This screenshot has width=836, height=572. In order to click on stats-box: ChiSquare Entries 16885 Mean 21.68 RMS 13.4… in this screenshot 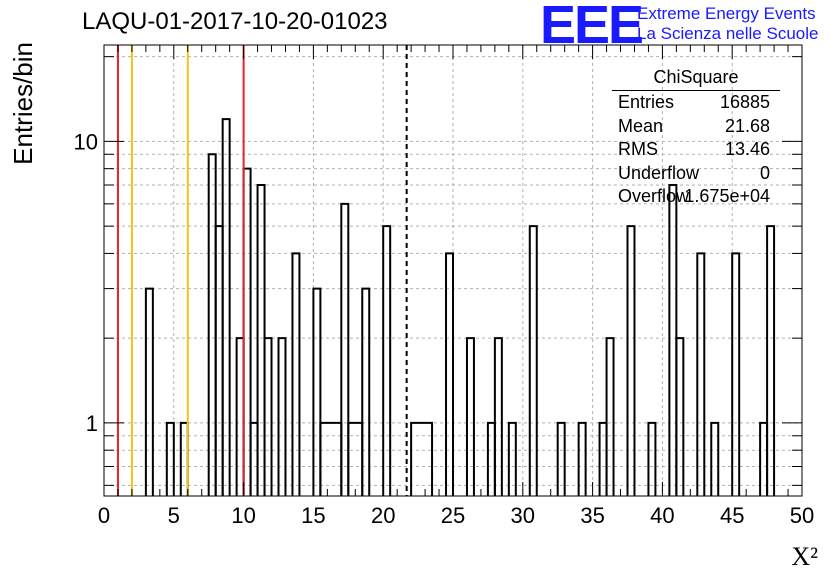, I will do `click(696, 137)`.